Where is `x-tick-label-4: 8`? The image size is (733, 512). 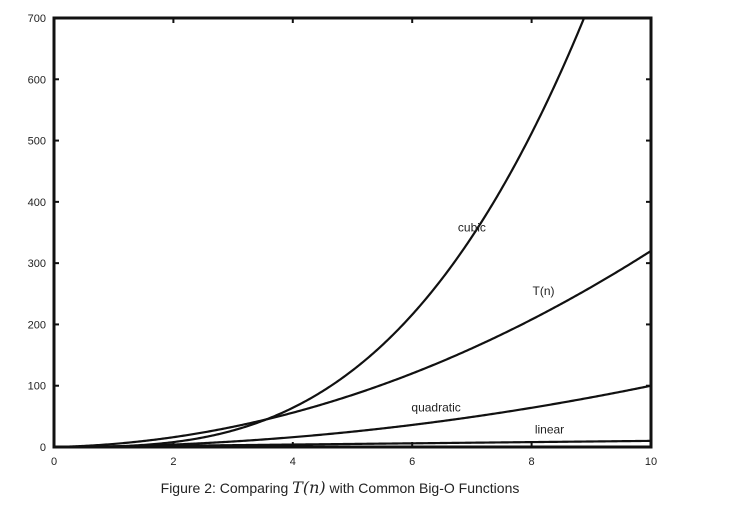
x-tick-label-4: 8 is located at coordinates (532, 462).